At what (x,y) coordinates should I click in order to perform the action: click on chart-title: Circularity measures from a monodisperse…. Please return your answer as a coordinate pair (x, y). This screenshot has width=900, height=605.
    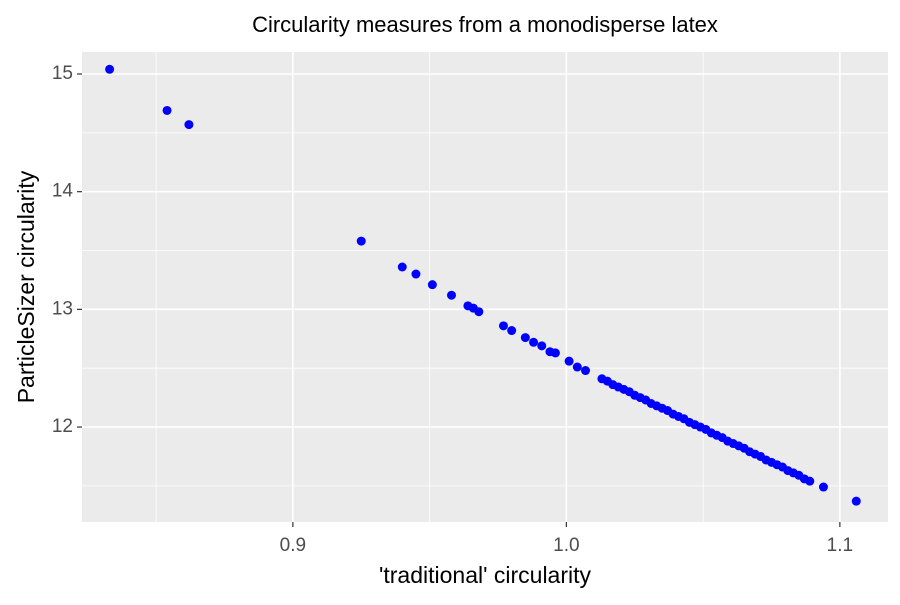
    Looking at the image, I should click on (485, 24).